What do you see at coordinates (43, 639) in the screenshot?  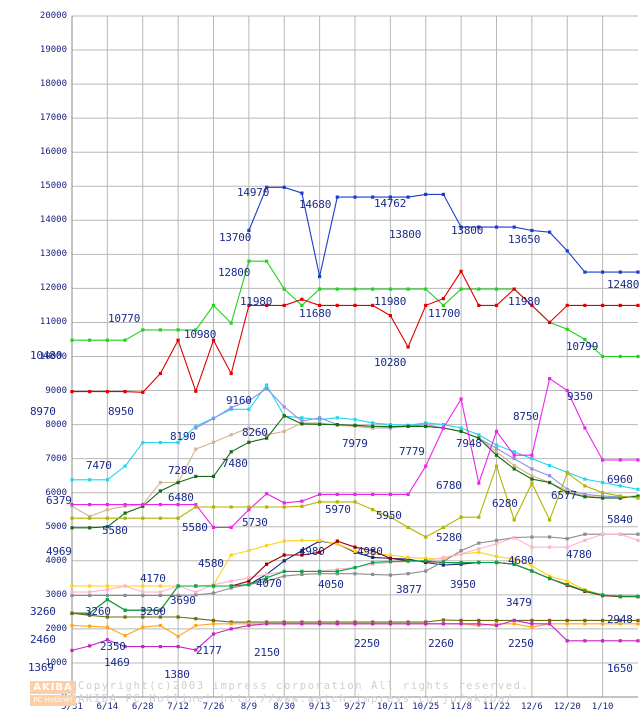 I see `data-value-label: 2460` at bounding box center [43, 639].